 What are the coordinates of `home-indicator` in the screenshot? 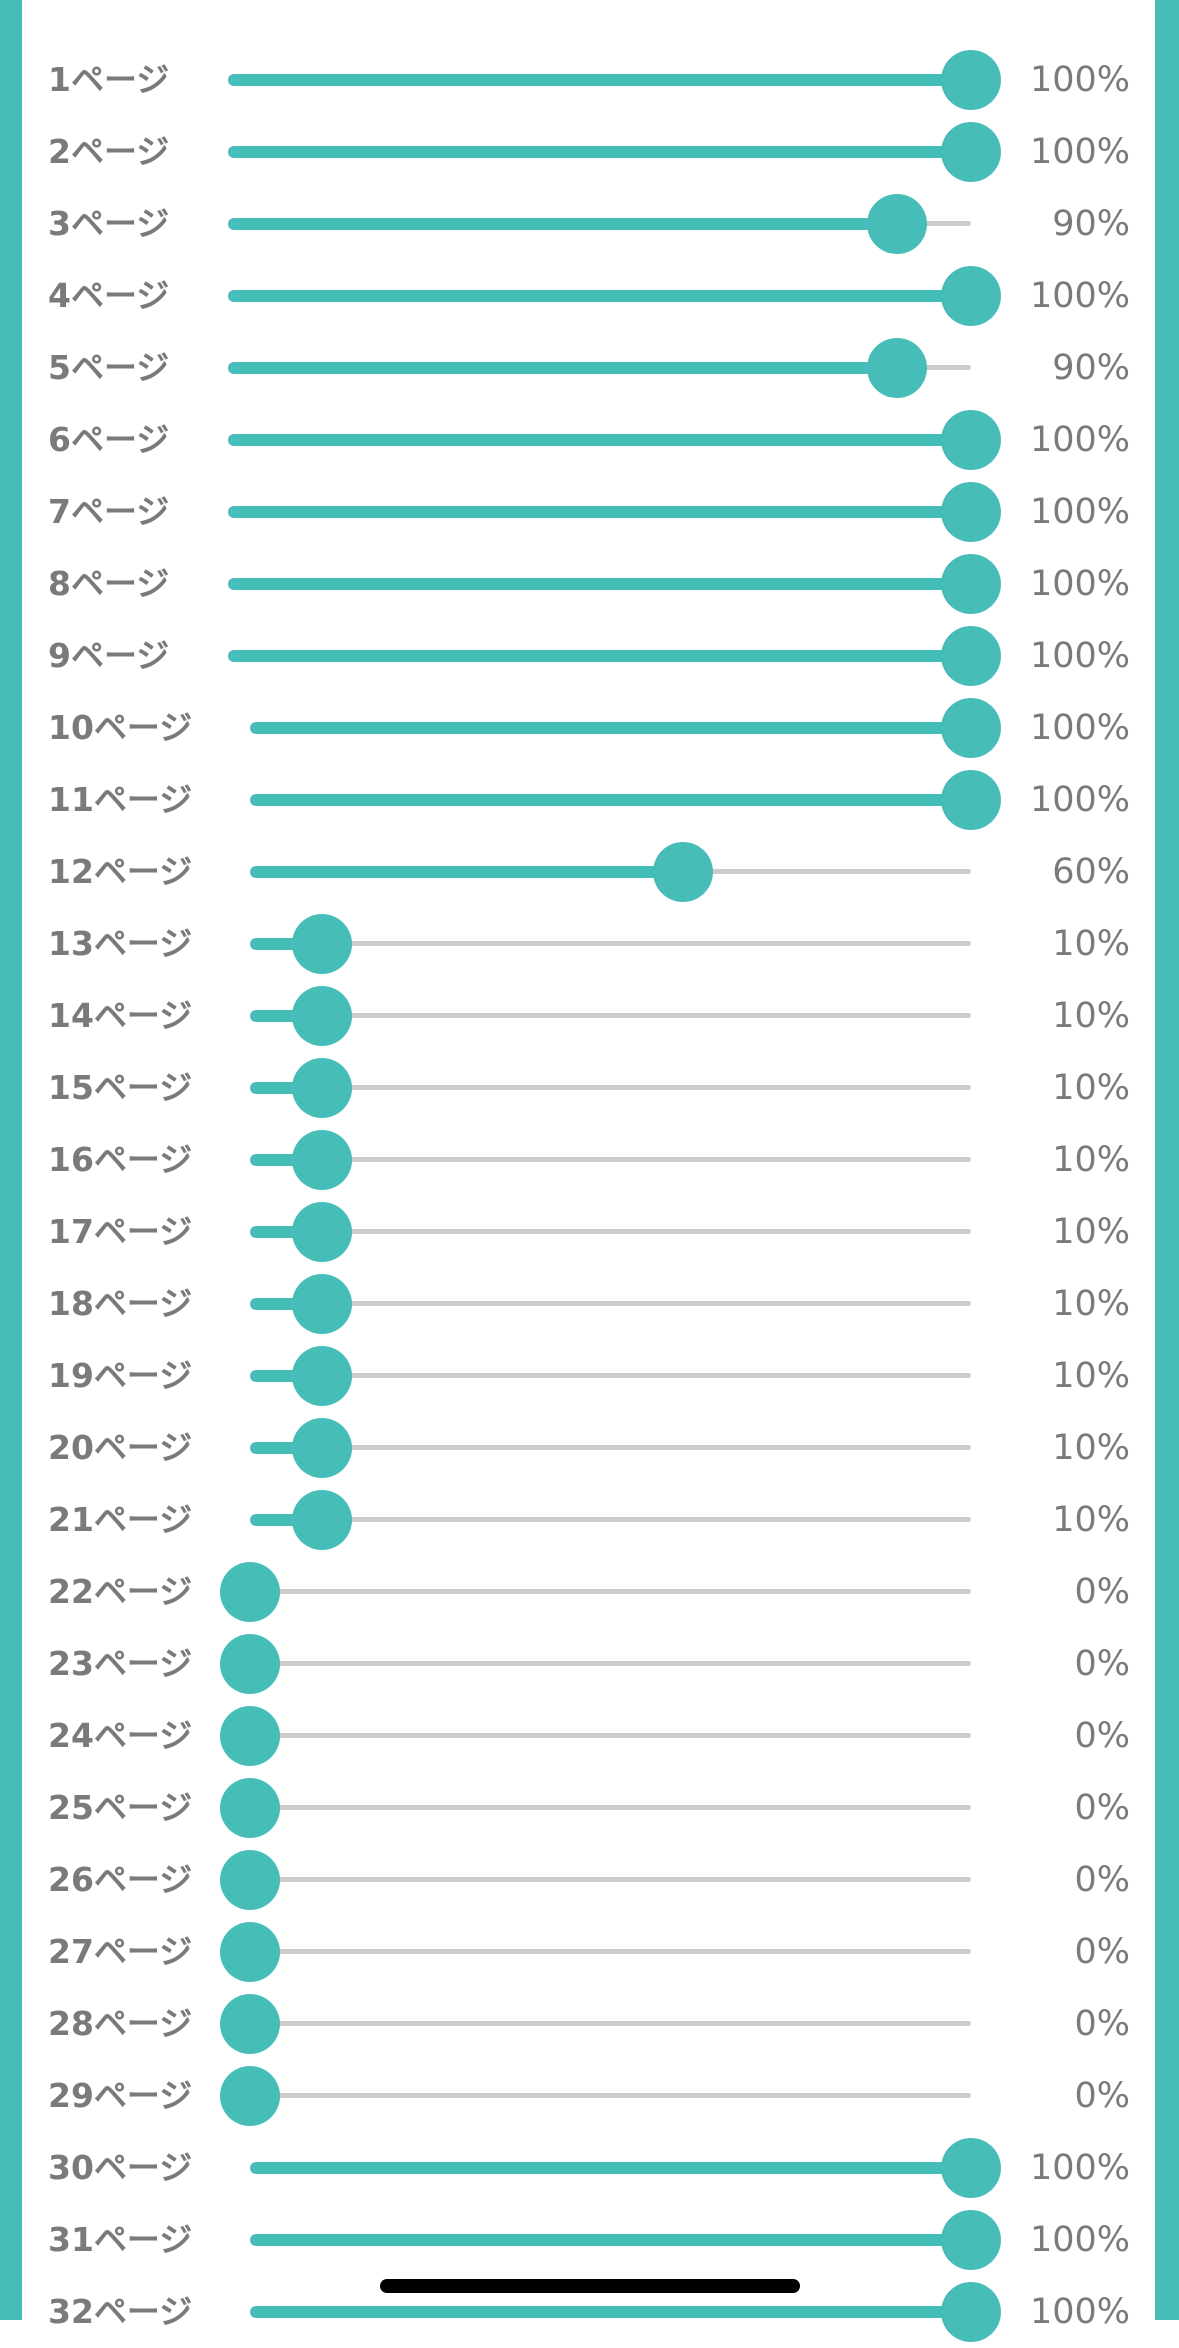 It's located at (590, 2286).